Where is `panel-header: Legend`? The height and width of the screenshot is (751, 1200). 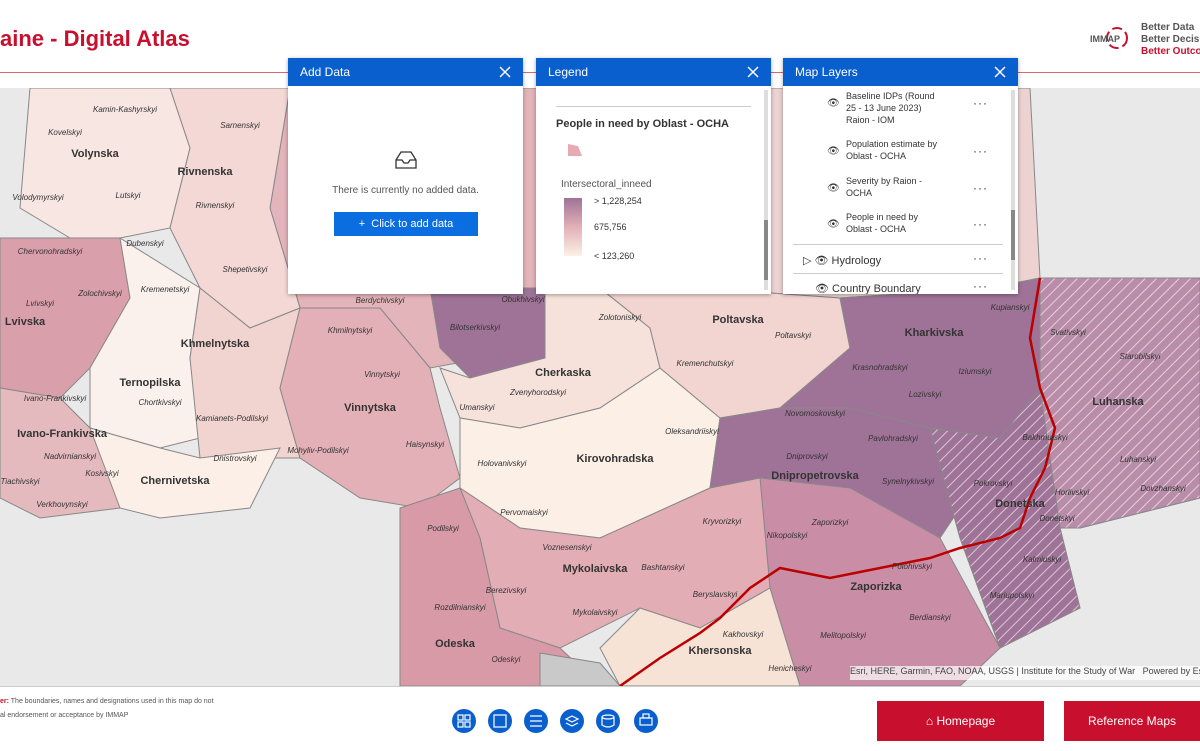
panel-header: Legend is located at coordinates (653, 72).